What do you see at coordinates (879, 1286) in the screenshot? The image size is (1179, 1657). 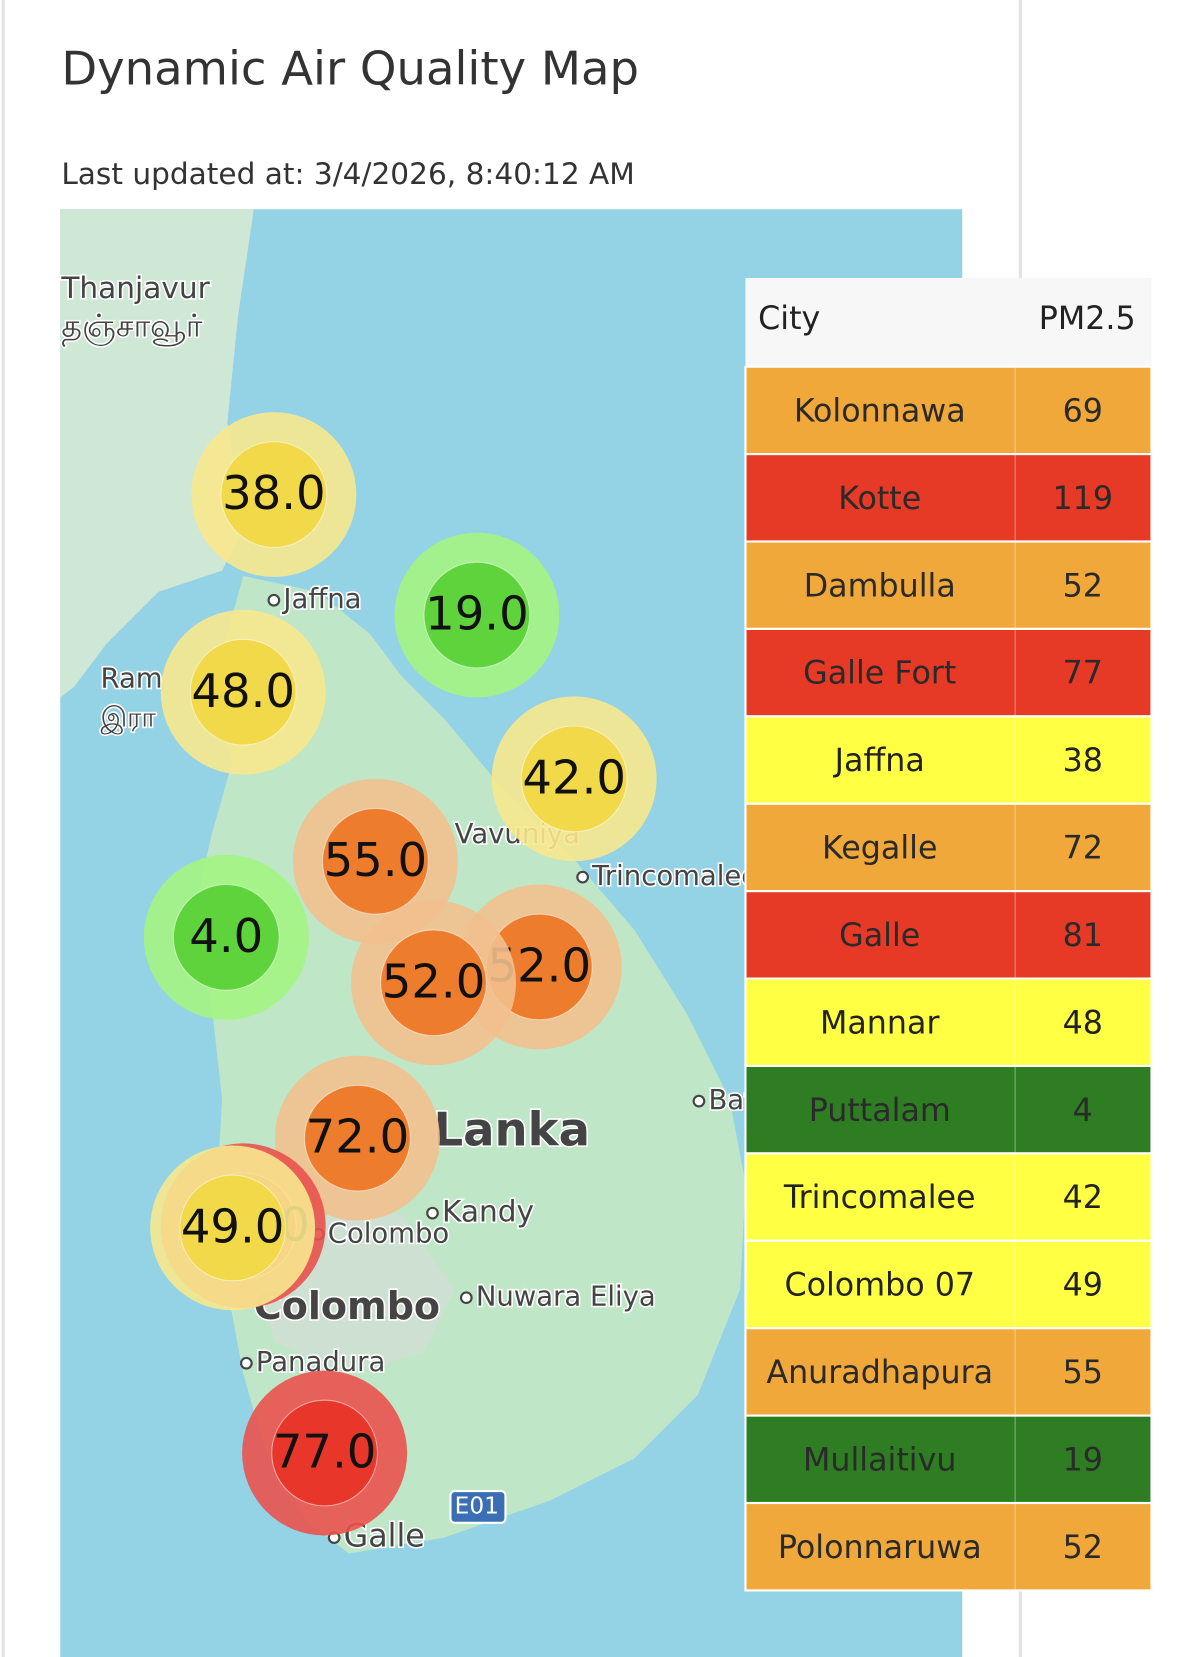 I see `city-name: Colombo 07` at bounding box center [879, 1286].